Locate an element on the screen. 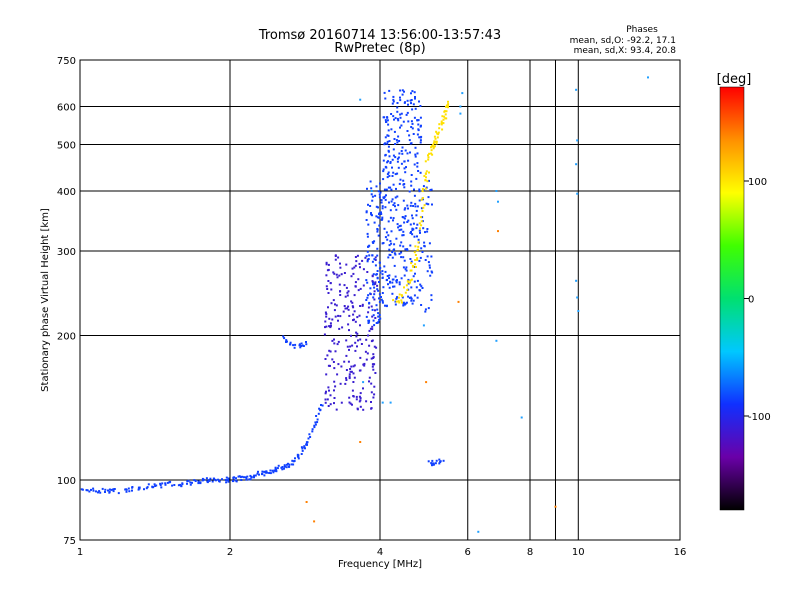  y-tick-label: 500 is located at coordinates (66, 146).